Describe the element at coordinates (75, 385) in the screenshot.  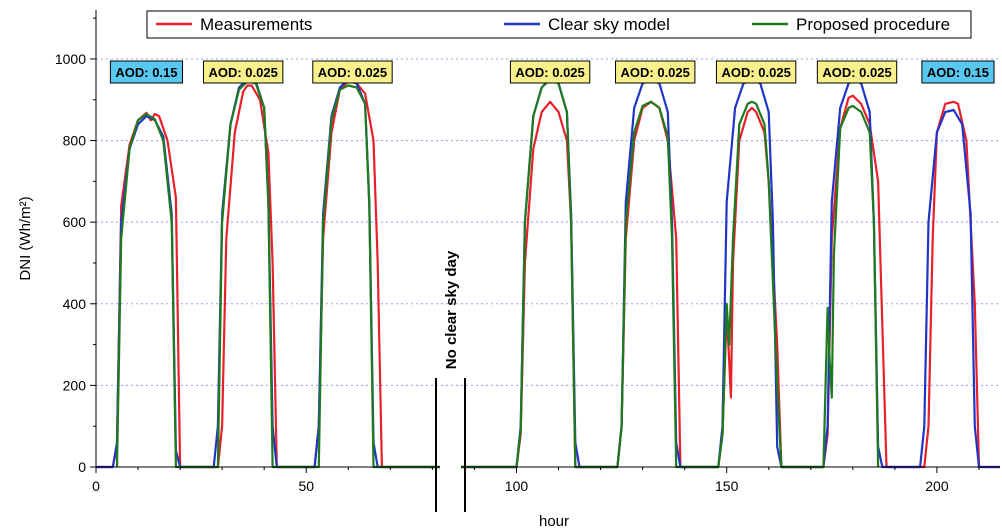
I see `y-tick-label: 200` at that location.